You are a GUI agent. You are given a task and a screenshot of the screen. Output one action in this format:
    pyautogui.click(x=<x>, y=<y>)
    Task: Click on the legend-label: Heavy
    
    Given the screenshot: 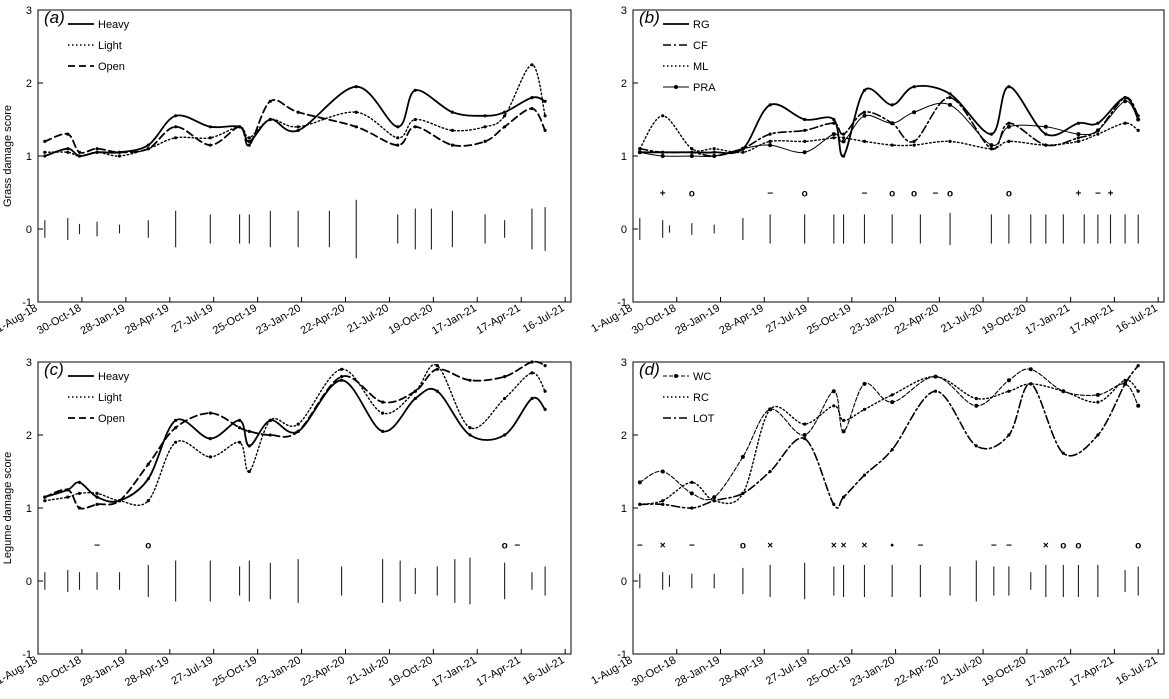 What is the action you would take?
    pyautogui.click(x=114, y=377)
    